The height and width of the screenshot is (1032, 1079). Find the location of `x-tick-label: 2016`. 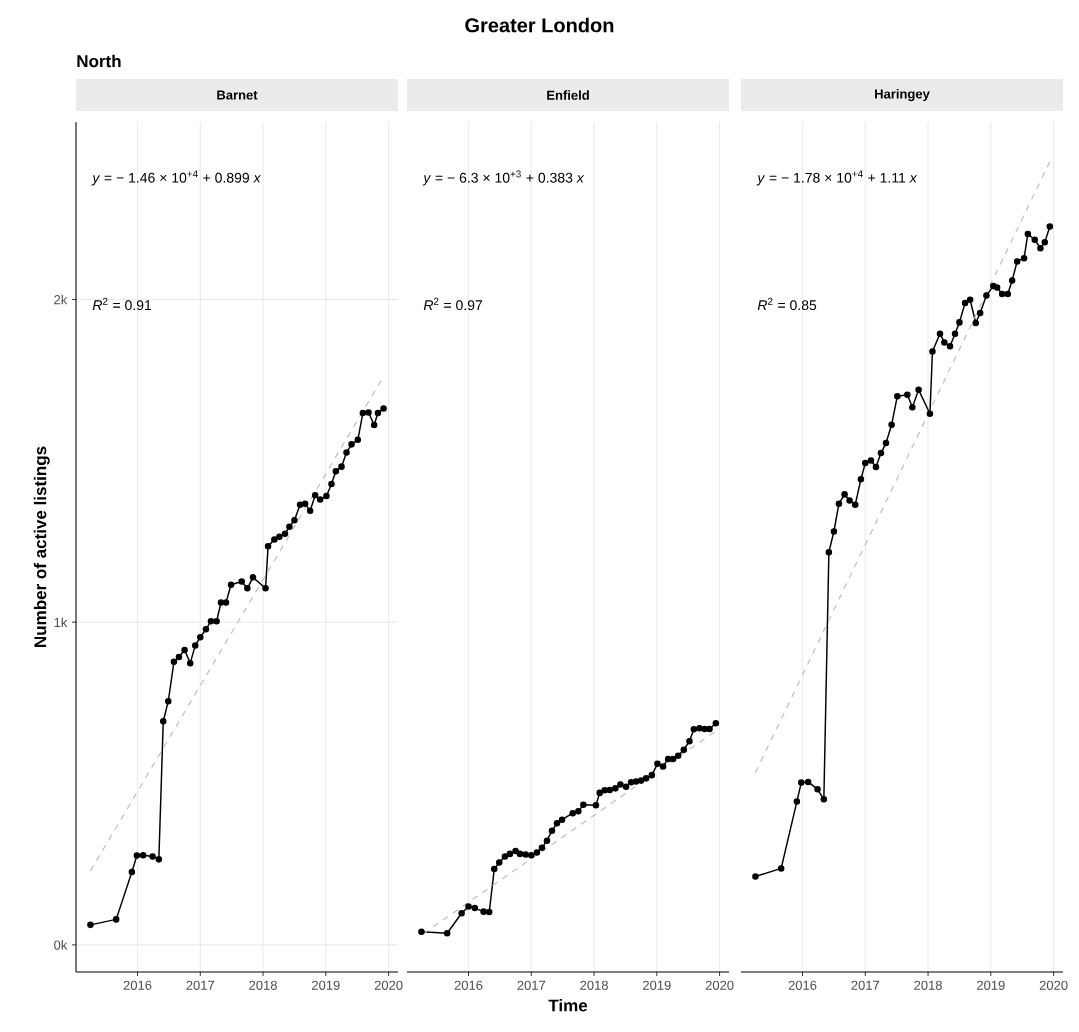

x-tick-label: 2016 is located at coordinates (137, 985).